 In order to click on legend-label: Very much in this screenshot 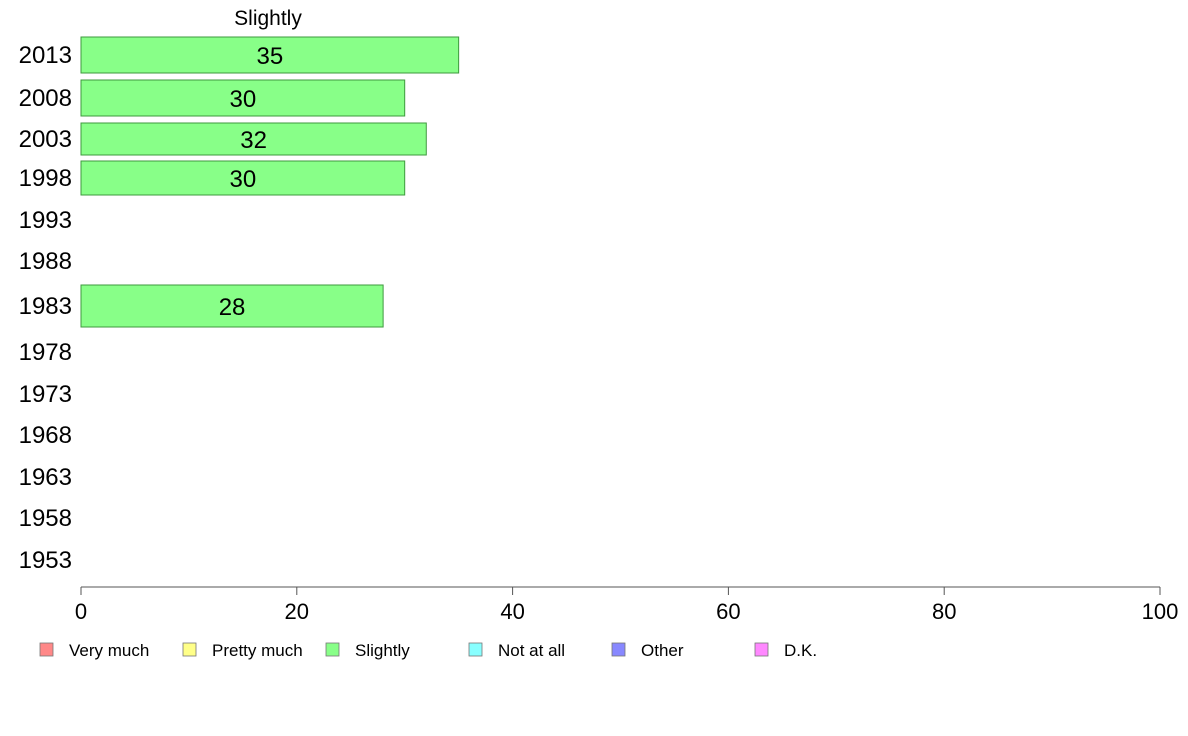, I will do `click(109, 650)`.